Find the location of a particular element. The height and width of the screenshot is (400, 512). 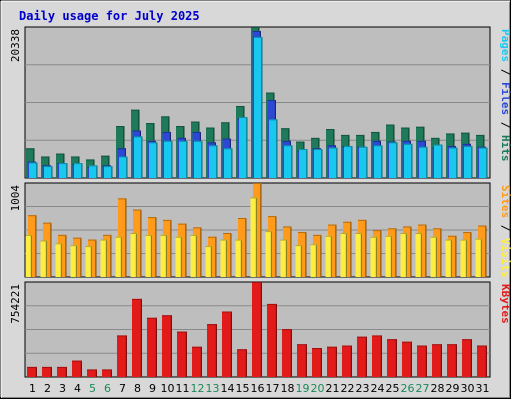

legend-entry: Pages is located at coordinates (505, 45).